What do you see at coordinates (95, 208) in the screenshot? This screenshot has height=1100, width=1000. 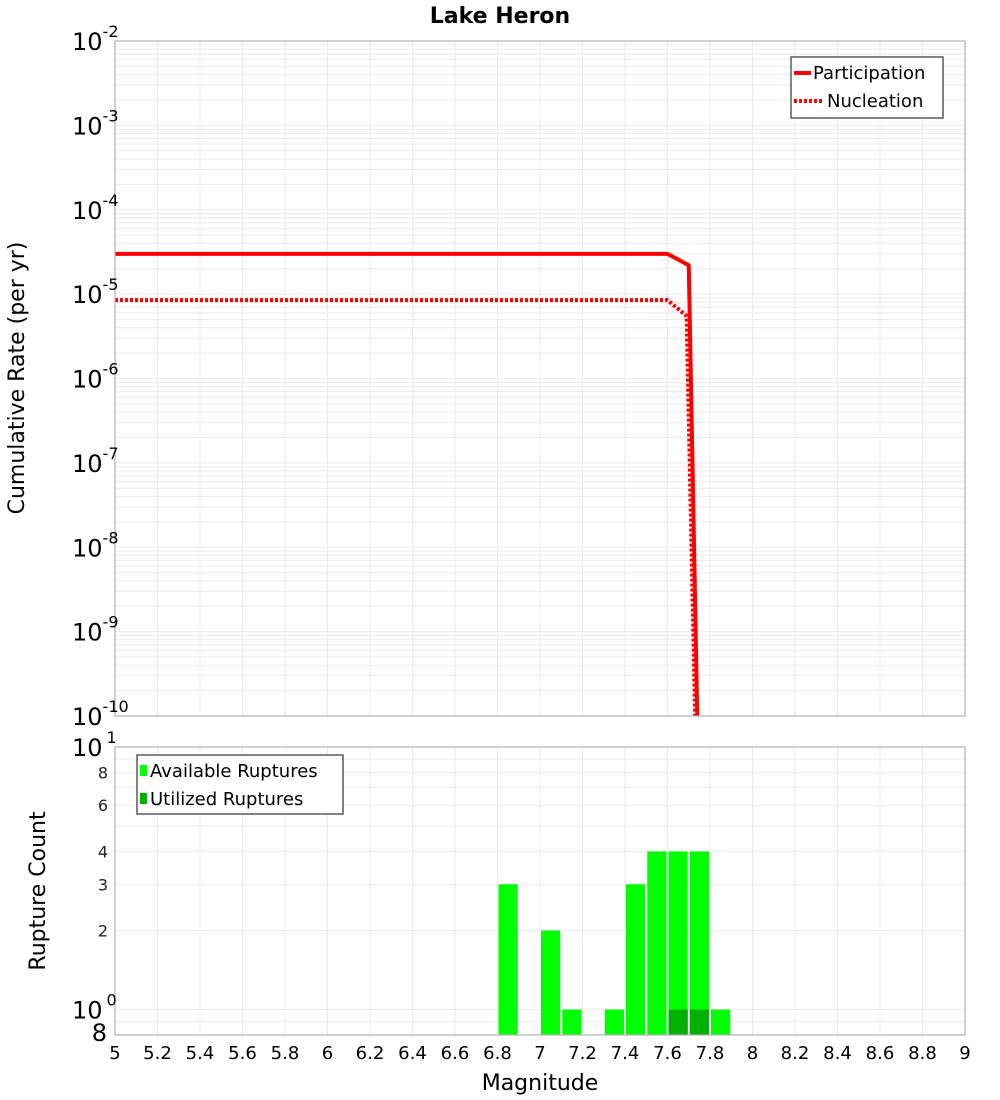 I see `y-tick-label: 10⁻⁴` at bounding box center [95, 208].